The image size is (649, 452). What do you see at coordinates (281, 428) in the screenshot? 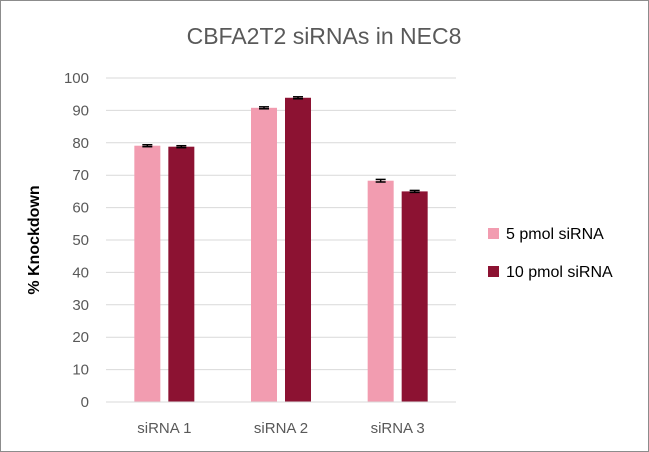
I see `x-tick-label: siRNA 2` at bounding box center [281, 428].